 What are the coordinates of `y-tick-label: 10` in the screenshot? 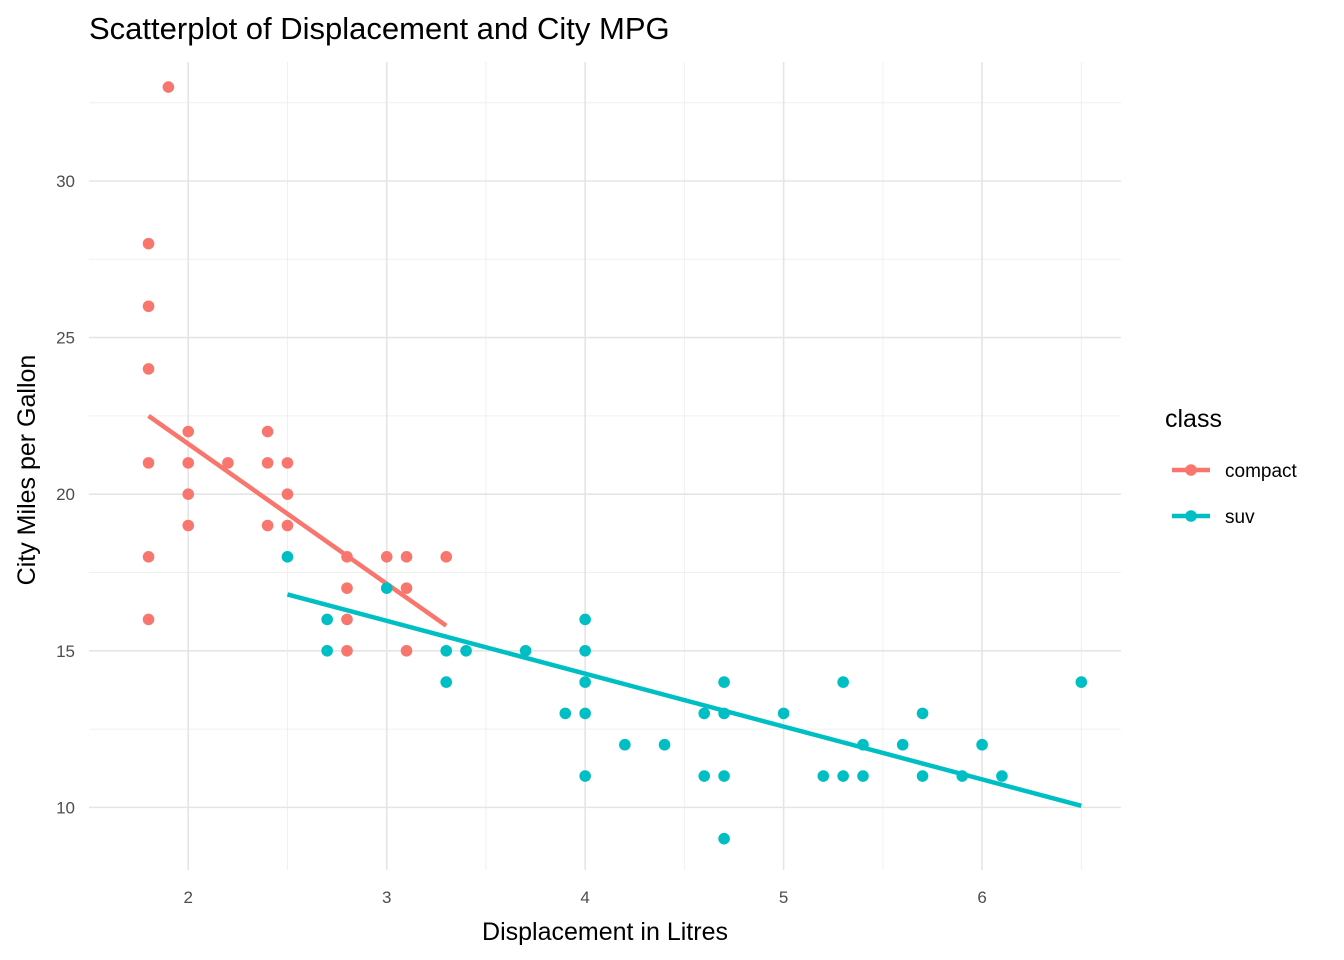 It's located at (65, 807).